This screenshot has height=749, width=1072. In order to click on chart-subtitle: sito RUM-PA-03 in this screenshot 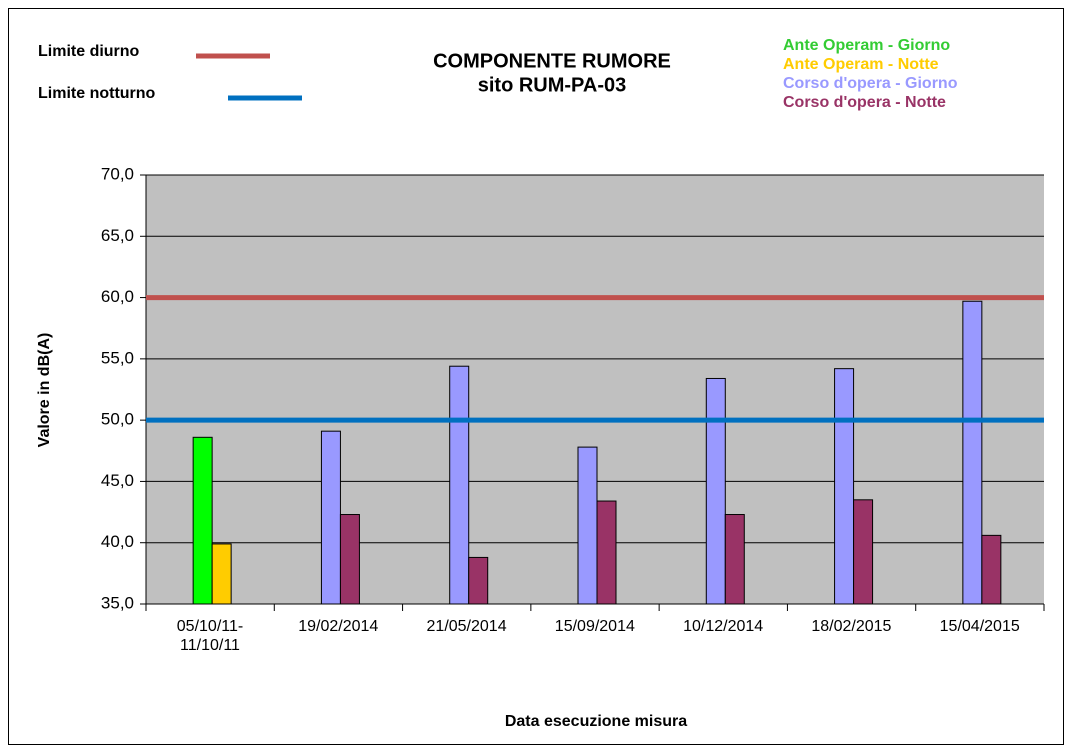, I will do `click(552, 85)`.